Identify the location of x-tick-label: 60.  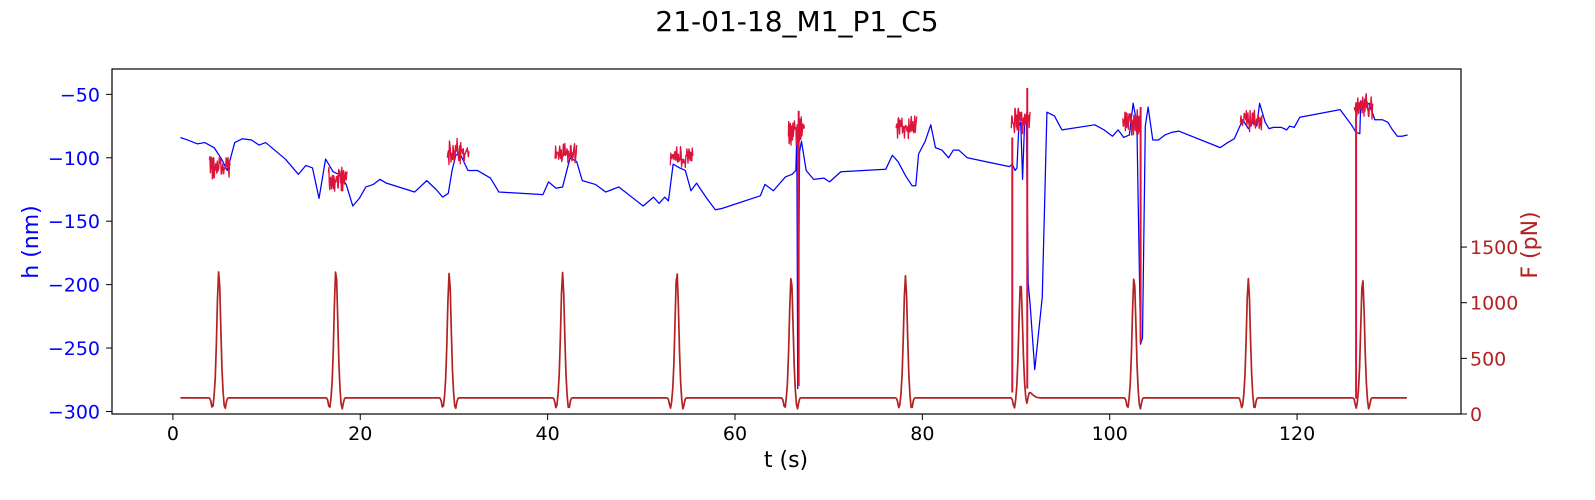
(735, 434).